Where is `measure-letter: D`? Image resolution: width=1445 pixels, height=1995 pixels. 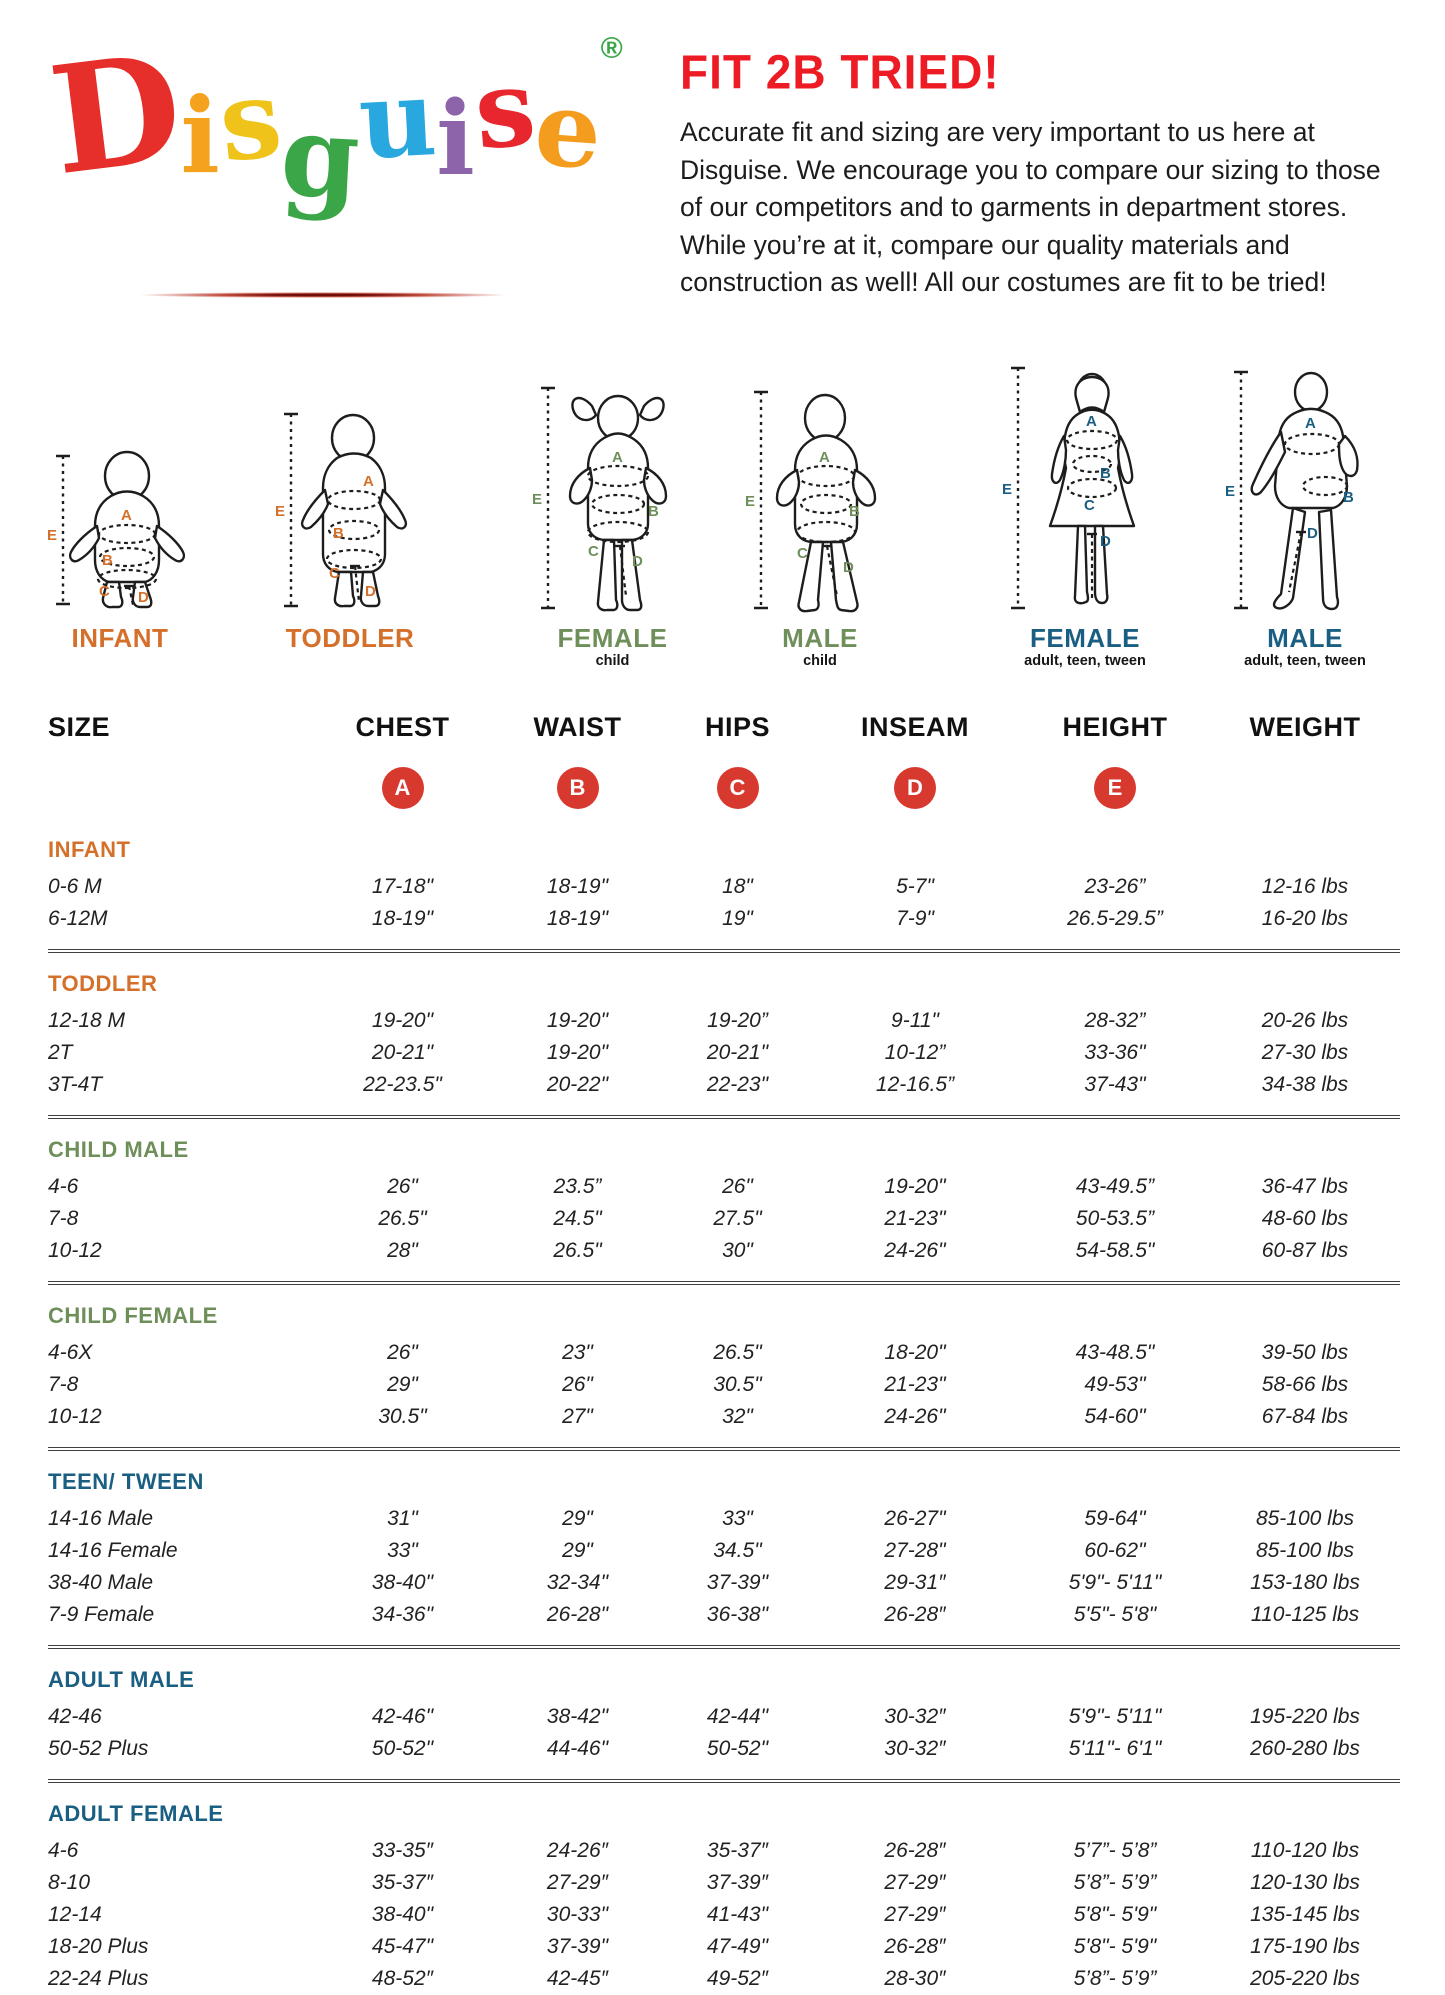
measure-letter: D is located at coordinates (370, 591).